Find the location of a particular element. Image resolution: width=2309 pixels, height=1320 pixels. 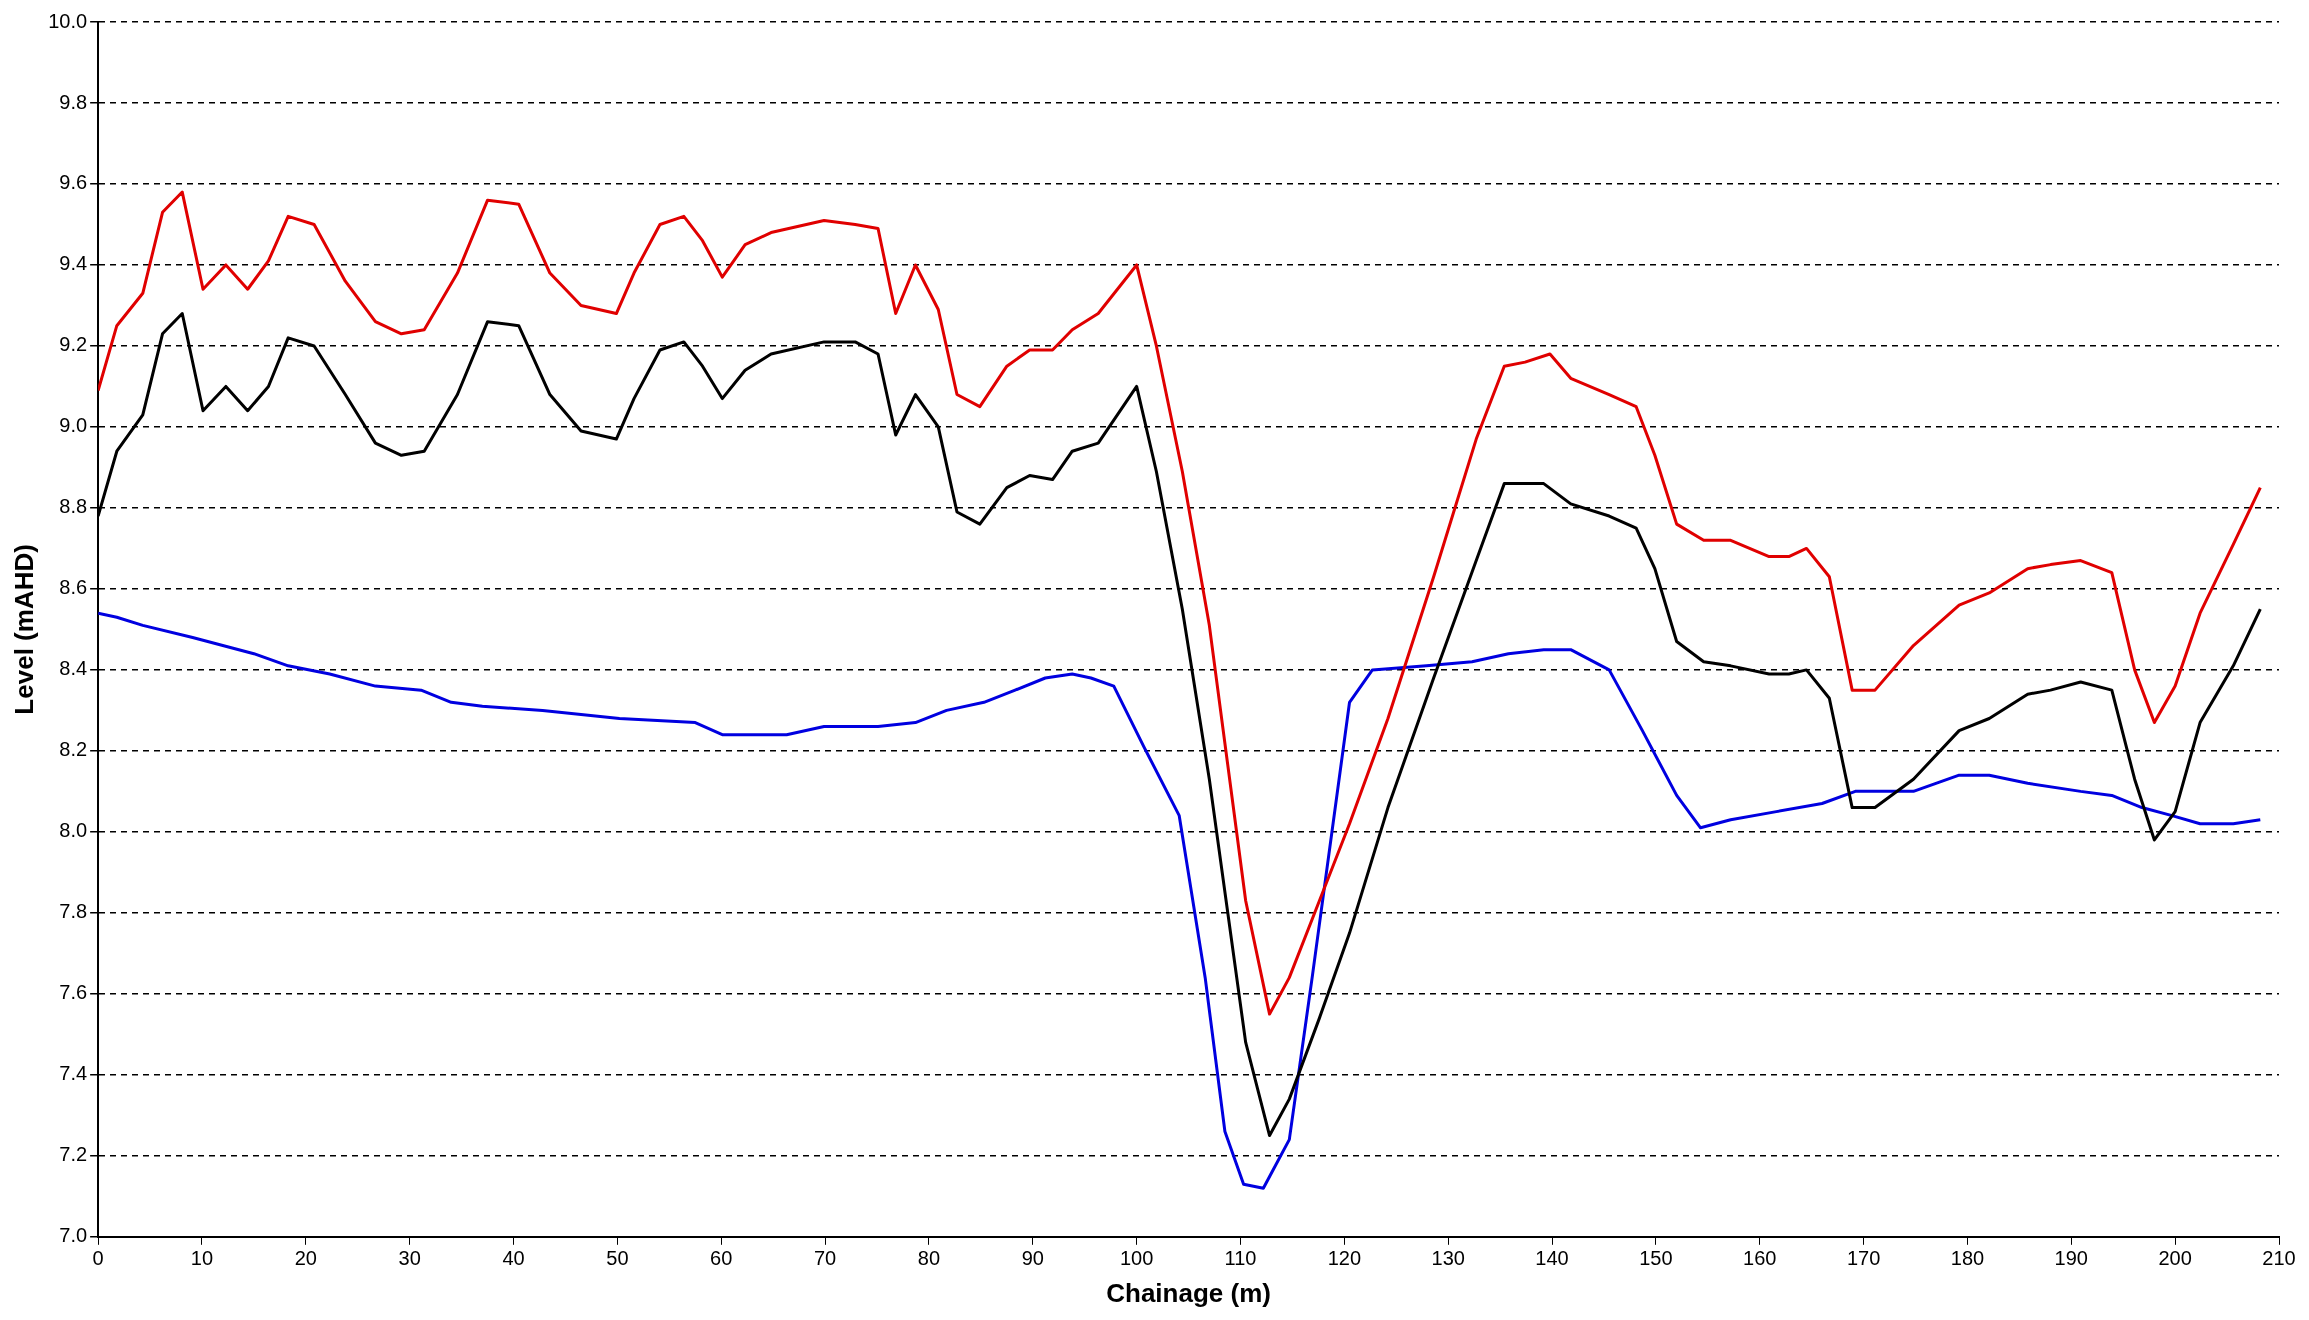

x-tick-label: 0 is located at coordinates (98, 1258).